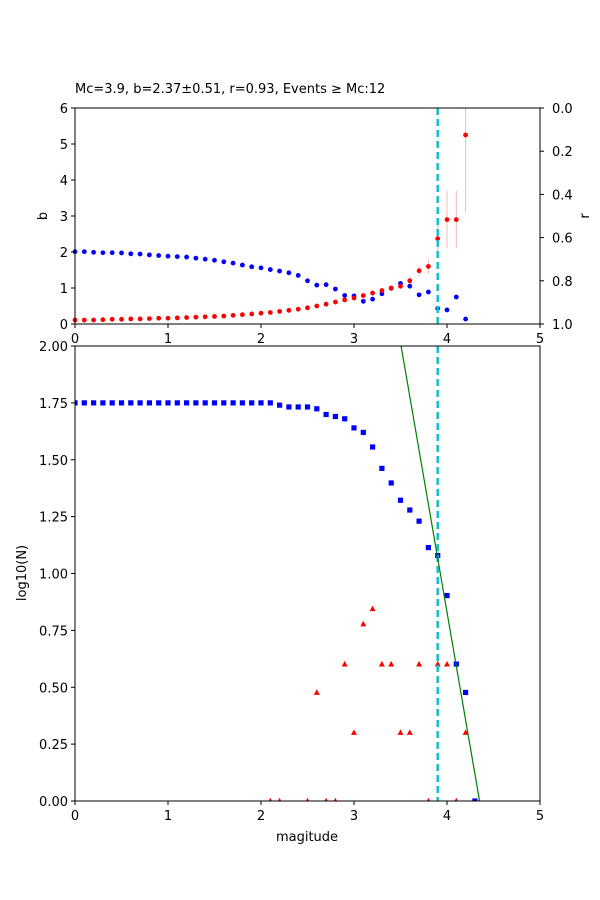  What do you see at coordinates (53, 461) in the screenshot?
I see `y-tick-label: 1.50` at bounding box center [53, 461].